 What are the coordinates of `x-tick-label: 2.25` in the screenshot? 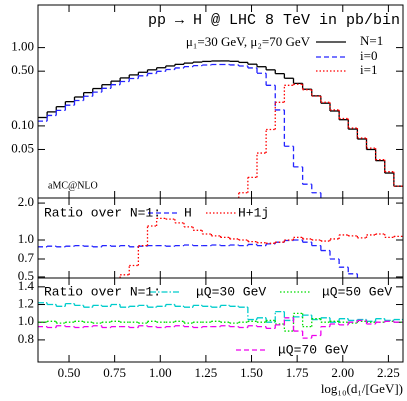 It's located at (388, 372).